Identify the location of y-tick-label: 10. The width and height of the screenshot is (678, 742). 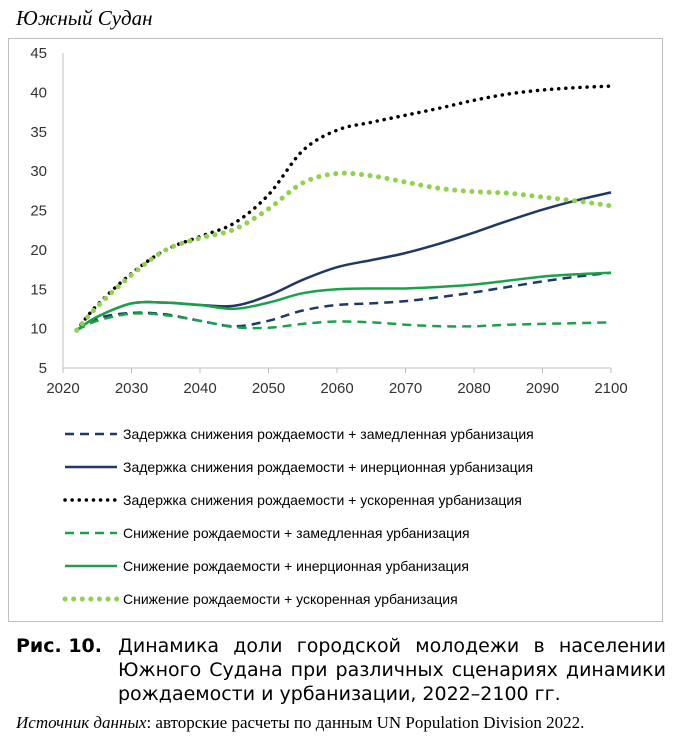
(38, 329).